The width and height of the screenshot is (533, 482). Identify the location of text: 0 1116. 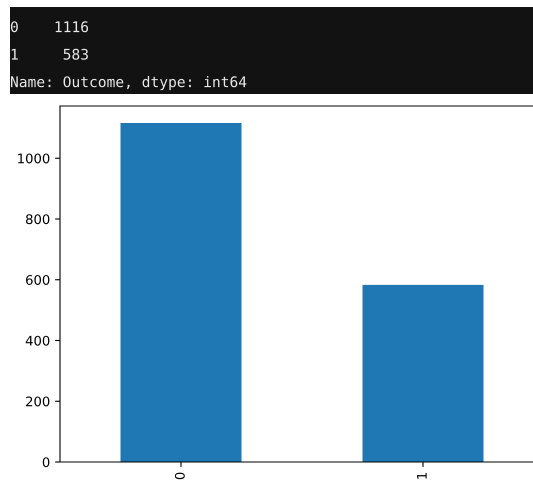
(49, 26).